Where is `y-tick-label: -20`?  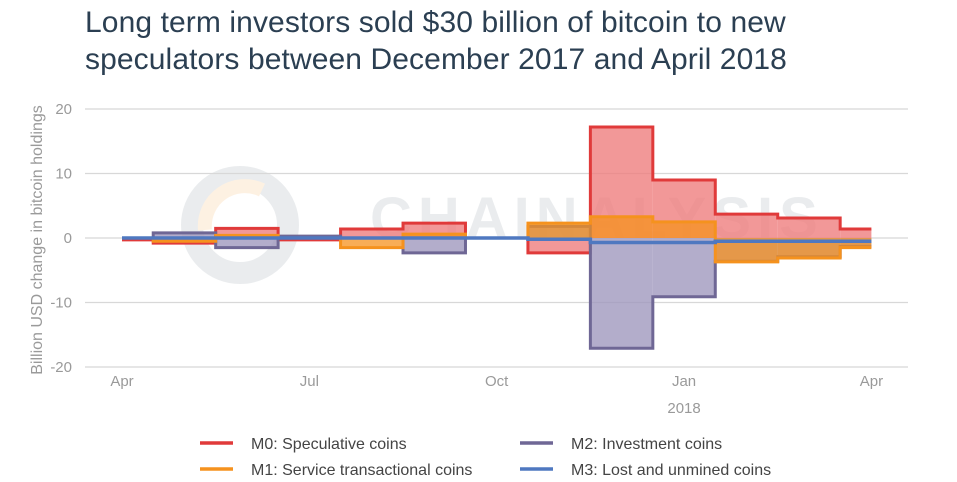 y-tick-label: -20 is located at coordinates (61, 367).